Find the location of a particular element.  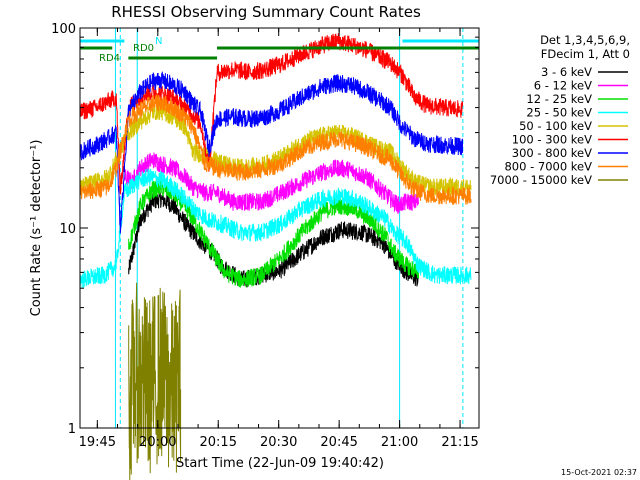

legend-label-100-300-kev: 100 - 300 keV is located at coordinates (552, 140).